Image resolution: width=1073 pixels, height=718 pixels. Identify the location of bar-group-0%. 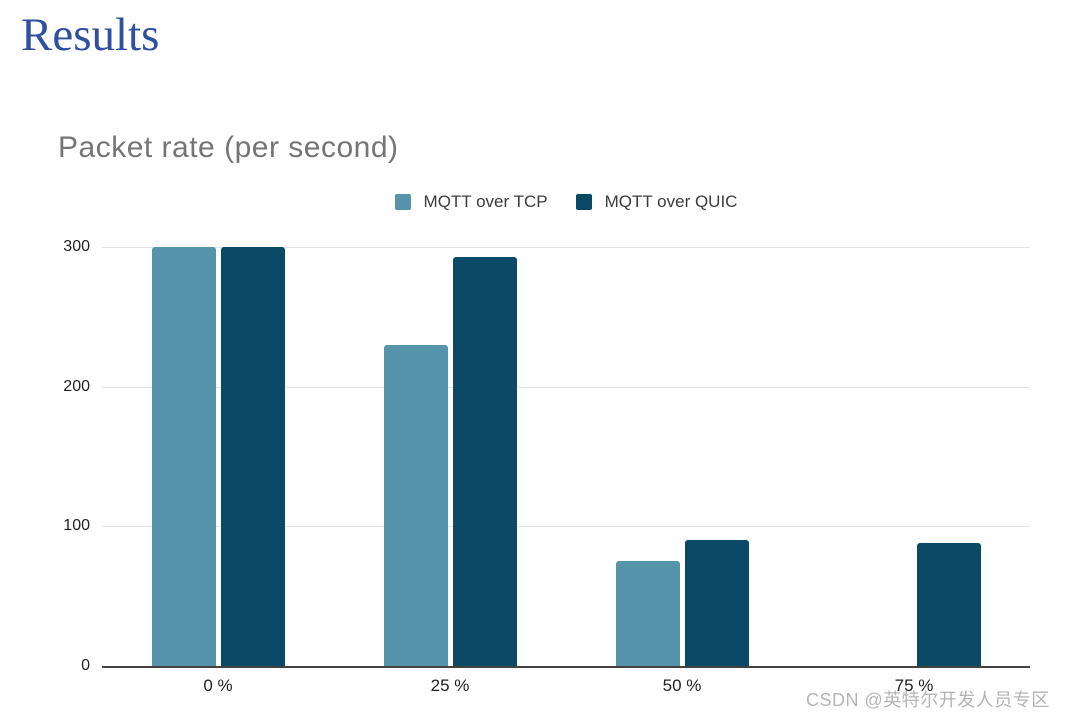
(218, 456).